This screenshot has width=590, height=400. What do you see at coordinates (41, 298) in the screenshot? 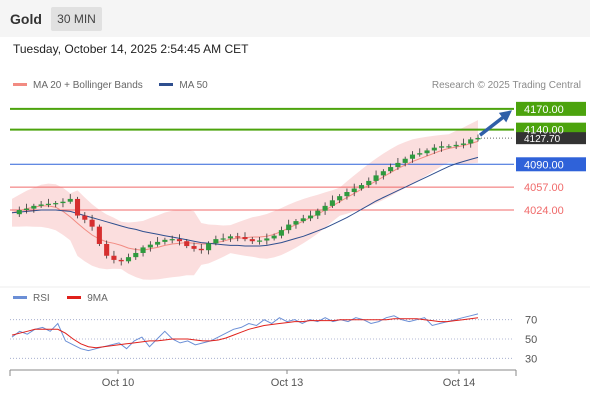
I see `rsi-legend-label: RSI` at bounding box center [41, 298].